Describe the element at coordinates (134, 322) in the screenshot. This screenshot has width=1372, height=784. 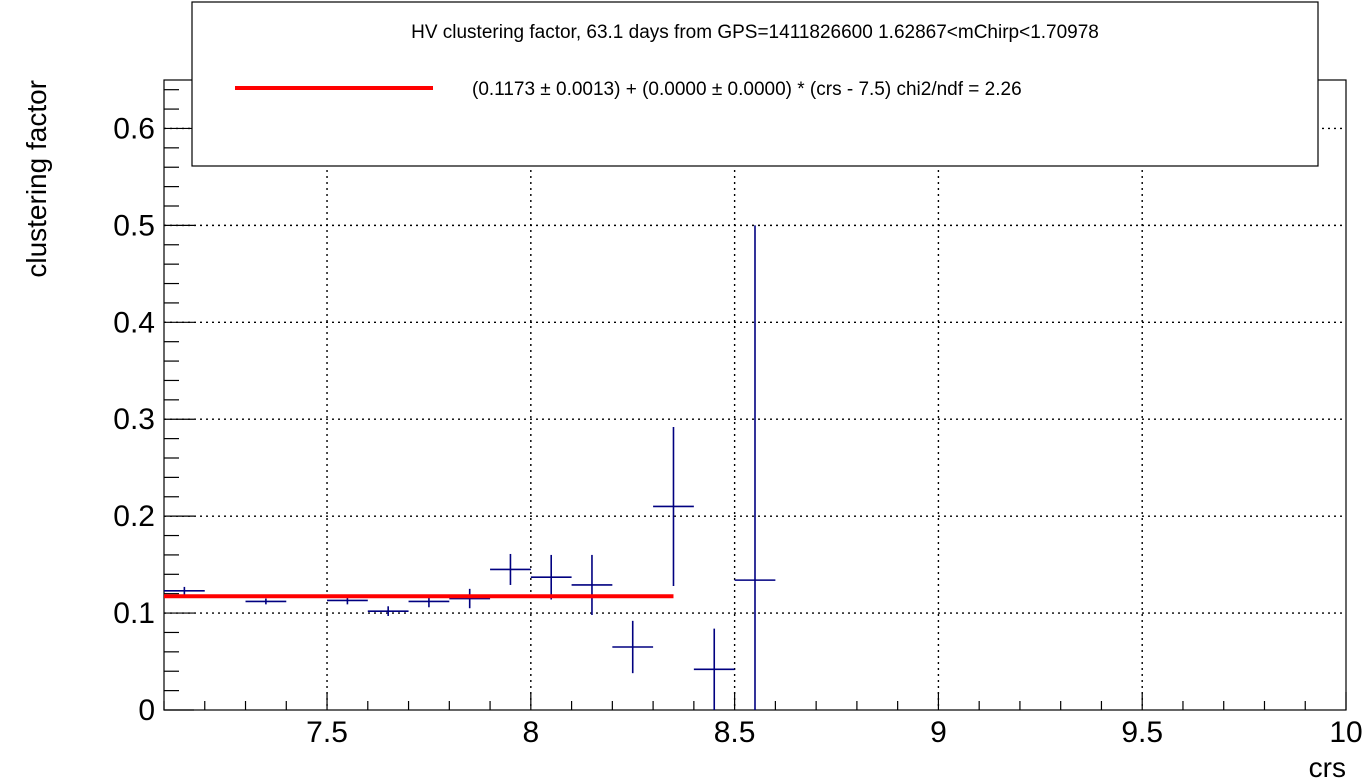
I see `y-tick-label-4: 0.4` at that location.